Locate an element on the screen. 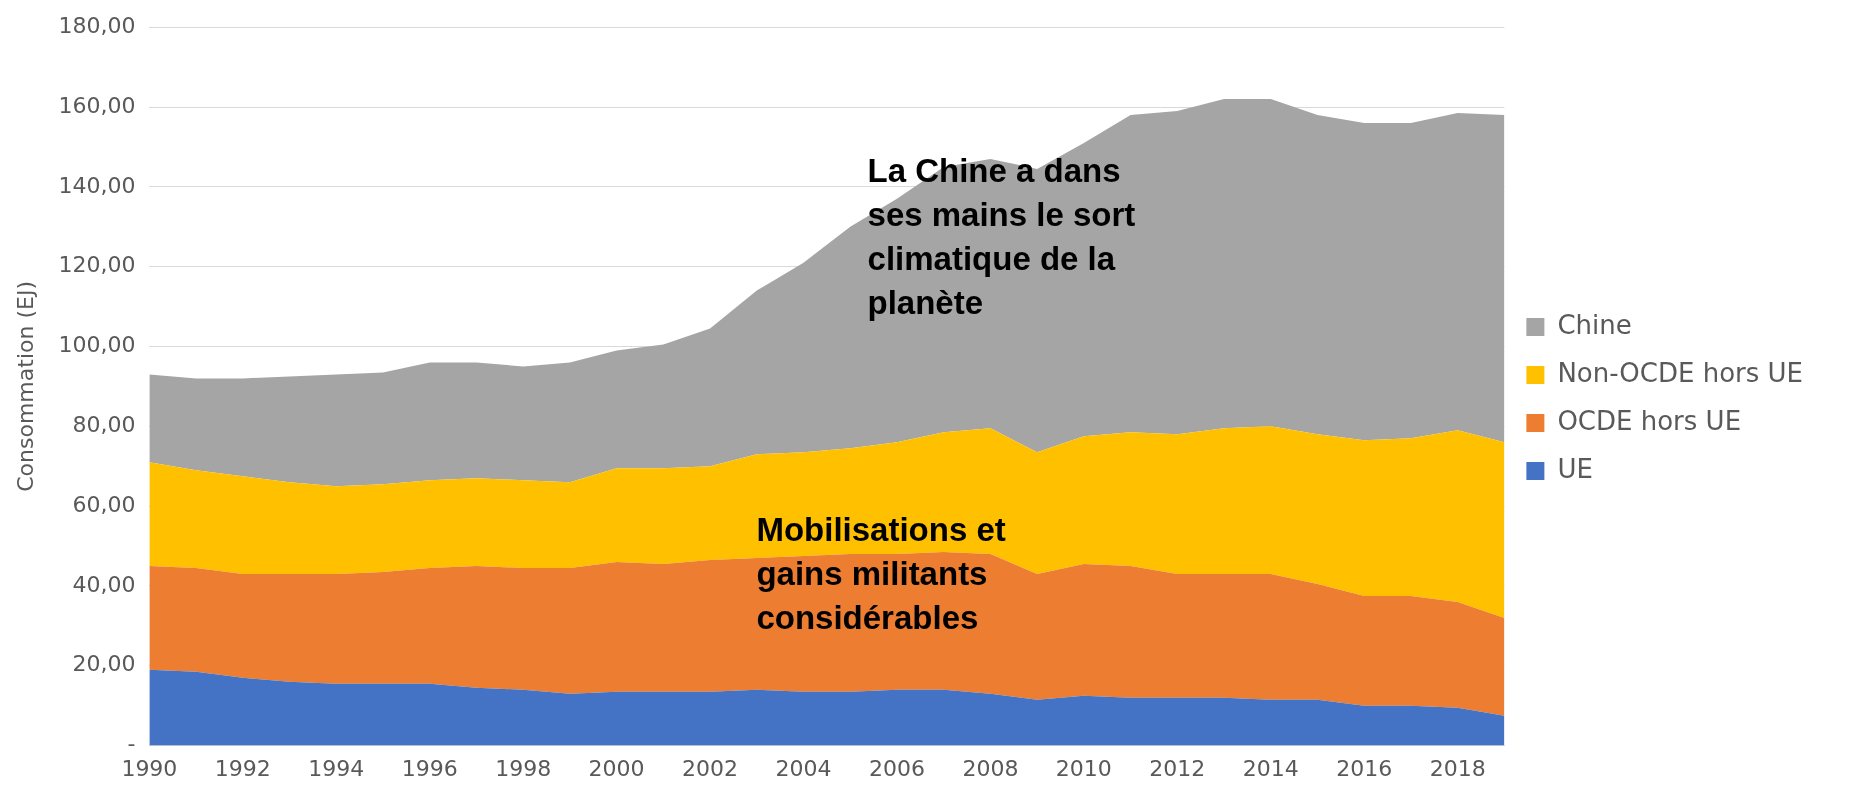 The width and height of the screenshot is (1873, 796). x-tick-label: 2010 is located at coordinates (1083, 768).